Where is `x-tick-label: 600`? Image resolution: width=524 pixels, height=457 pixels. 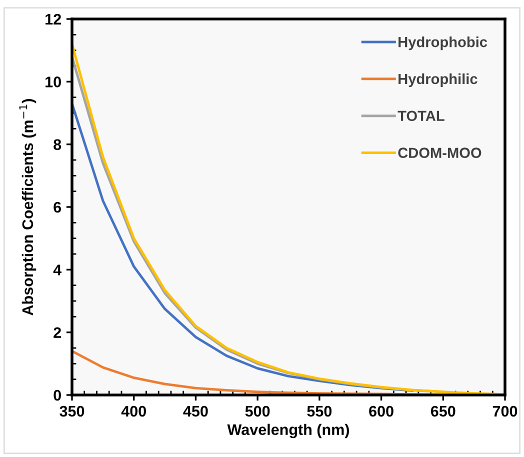
x-tick-label: 600 is located at coordinates (381, 411).